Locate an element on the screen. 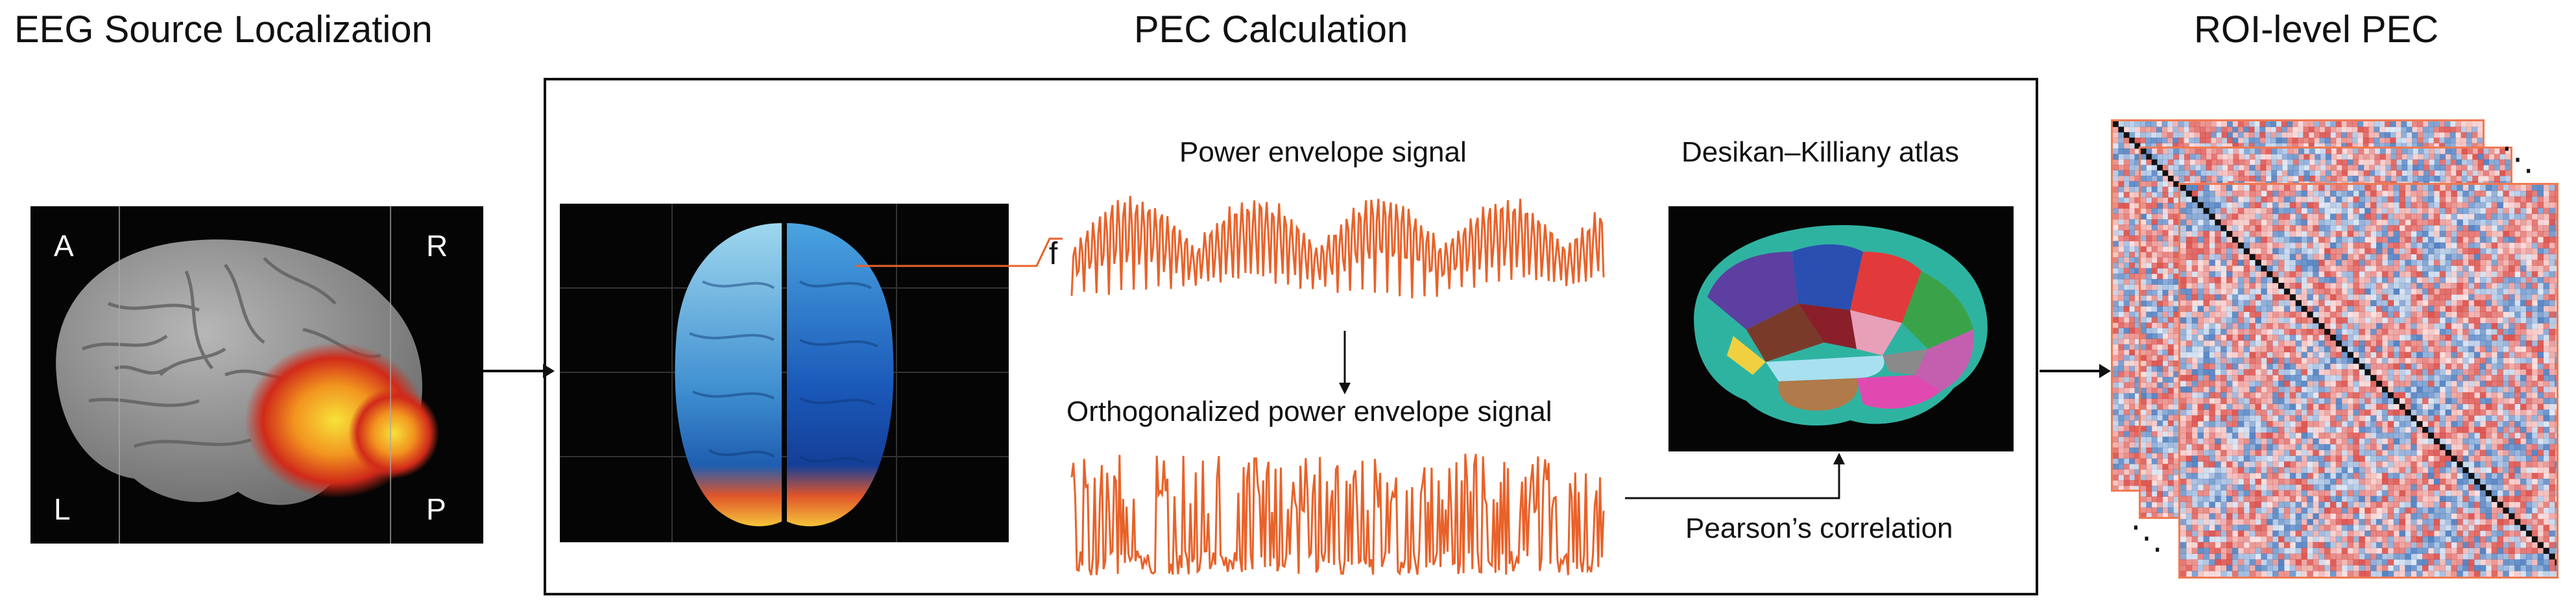  matrix-stack-front is located at coordinates (2368, 381).